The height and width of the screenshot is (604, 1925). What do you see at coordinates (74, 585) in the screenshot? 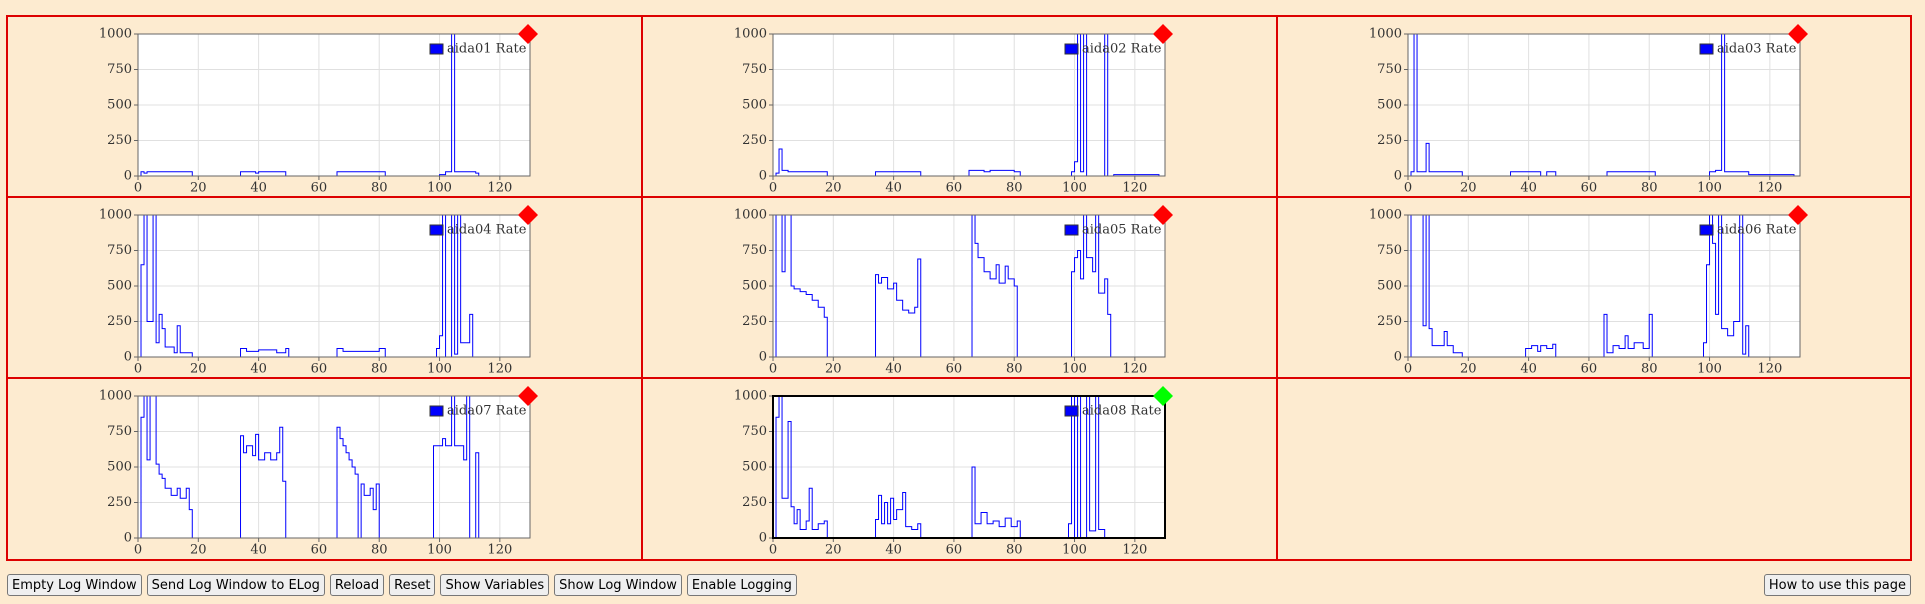
I see `toolbar-button: Empty Log Window` at bounding box center [74, 585].